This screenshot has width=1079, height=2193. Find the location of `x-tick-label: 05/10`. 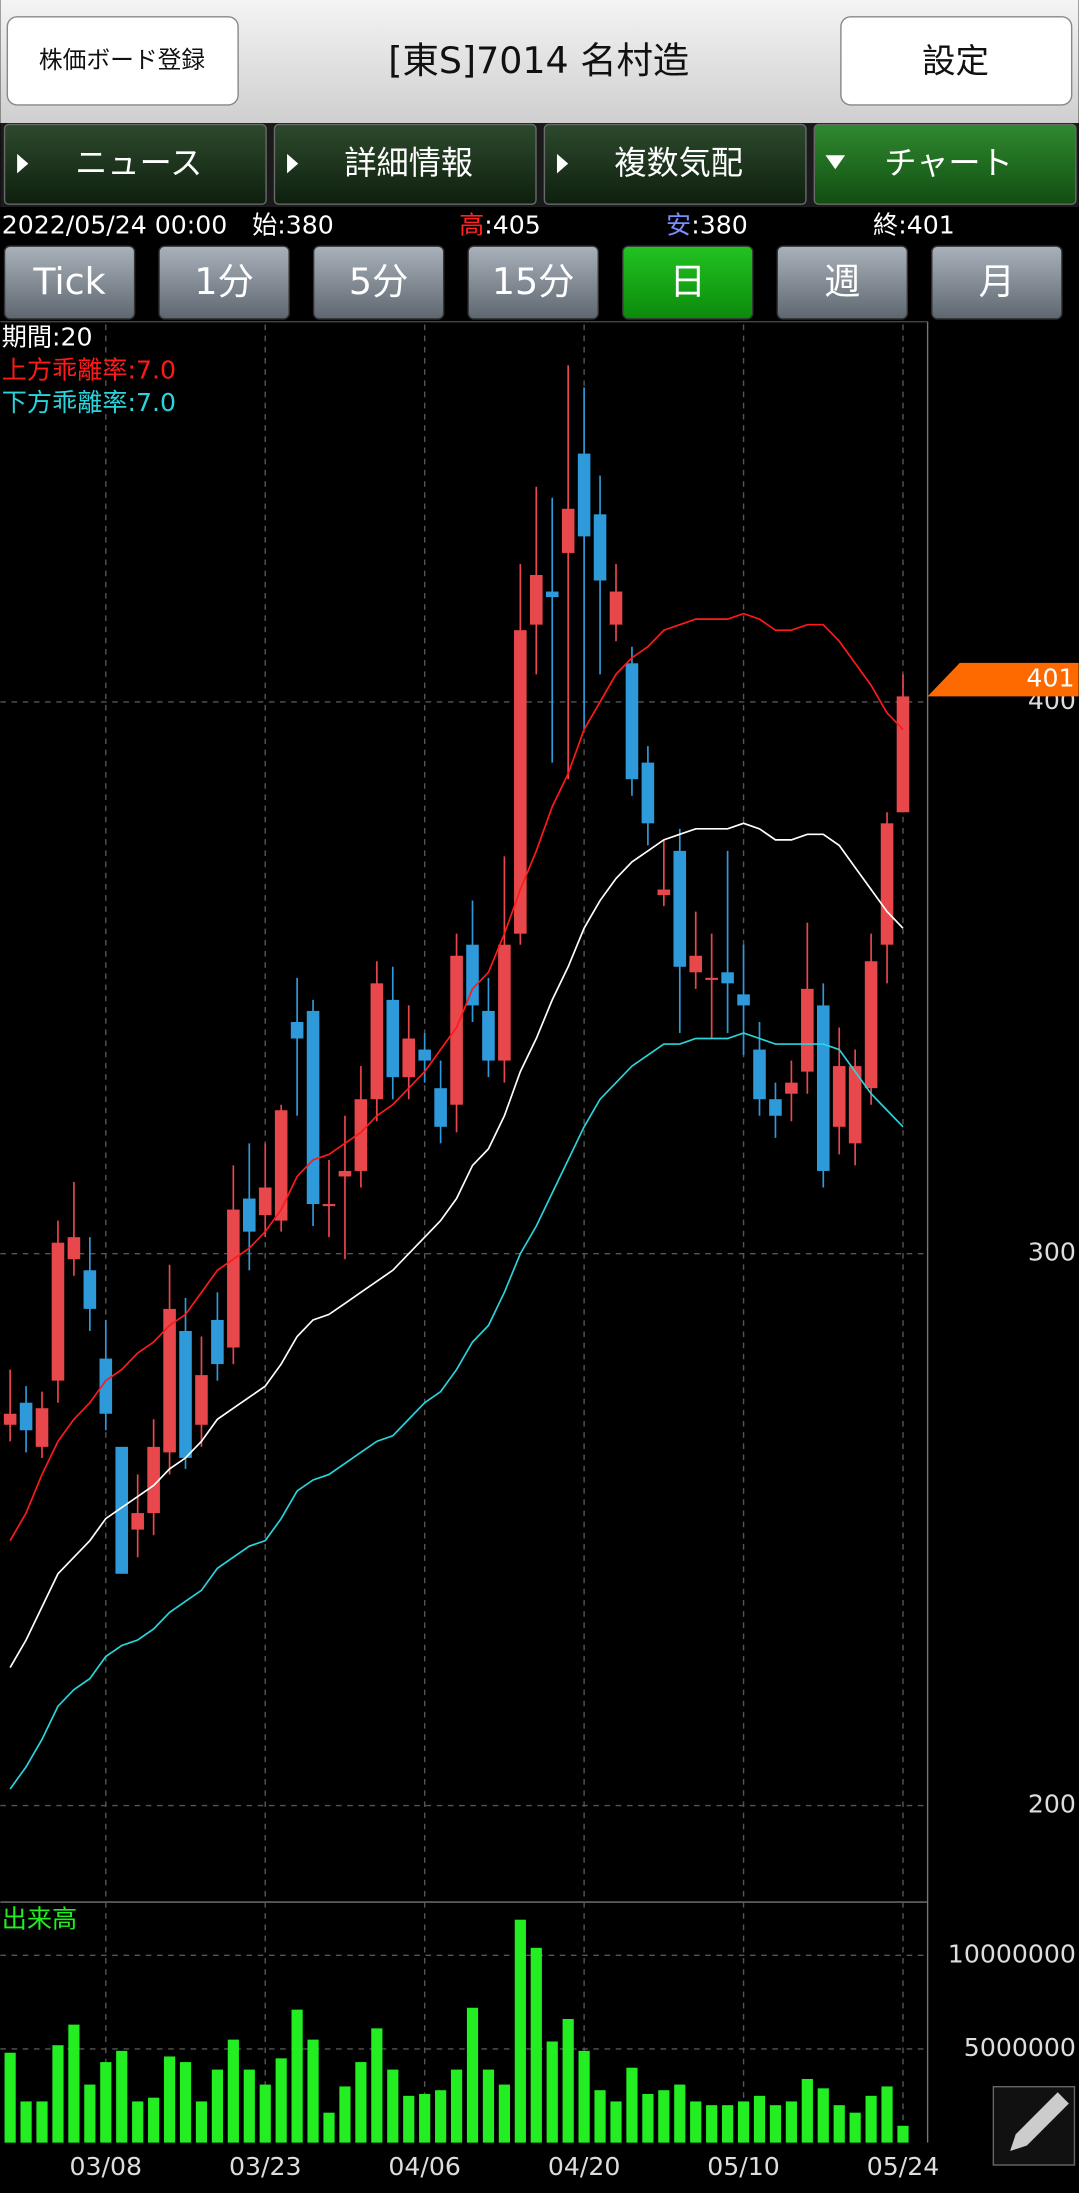

x-tick-label: 05/10 is located at coordinates (743, 2166).